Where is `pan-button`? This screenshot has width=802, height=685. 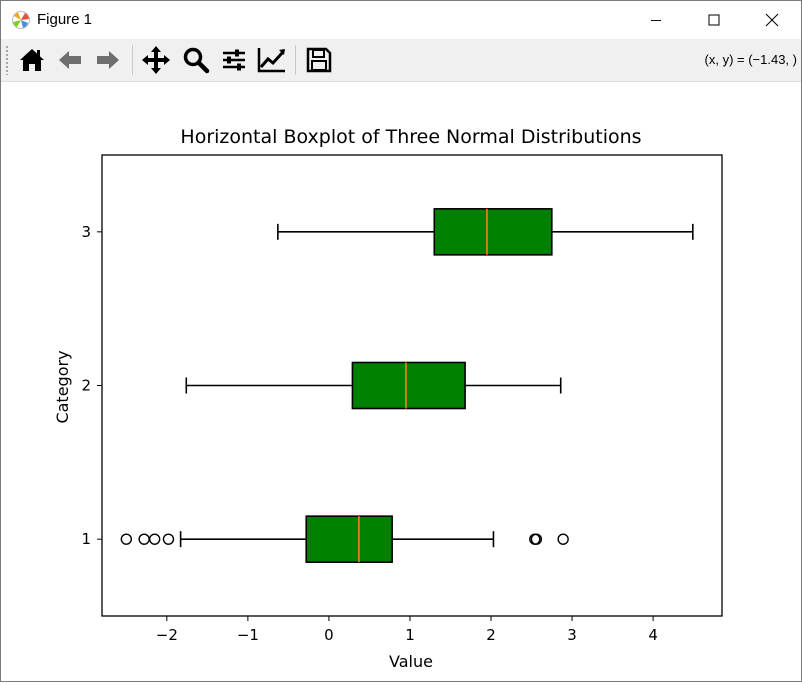
pan-button is located at coordinates (156, 60).